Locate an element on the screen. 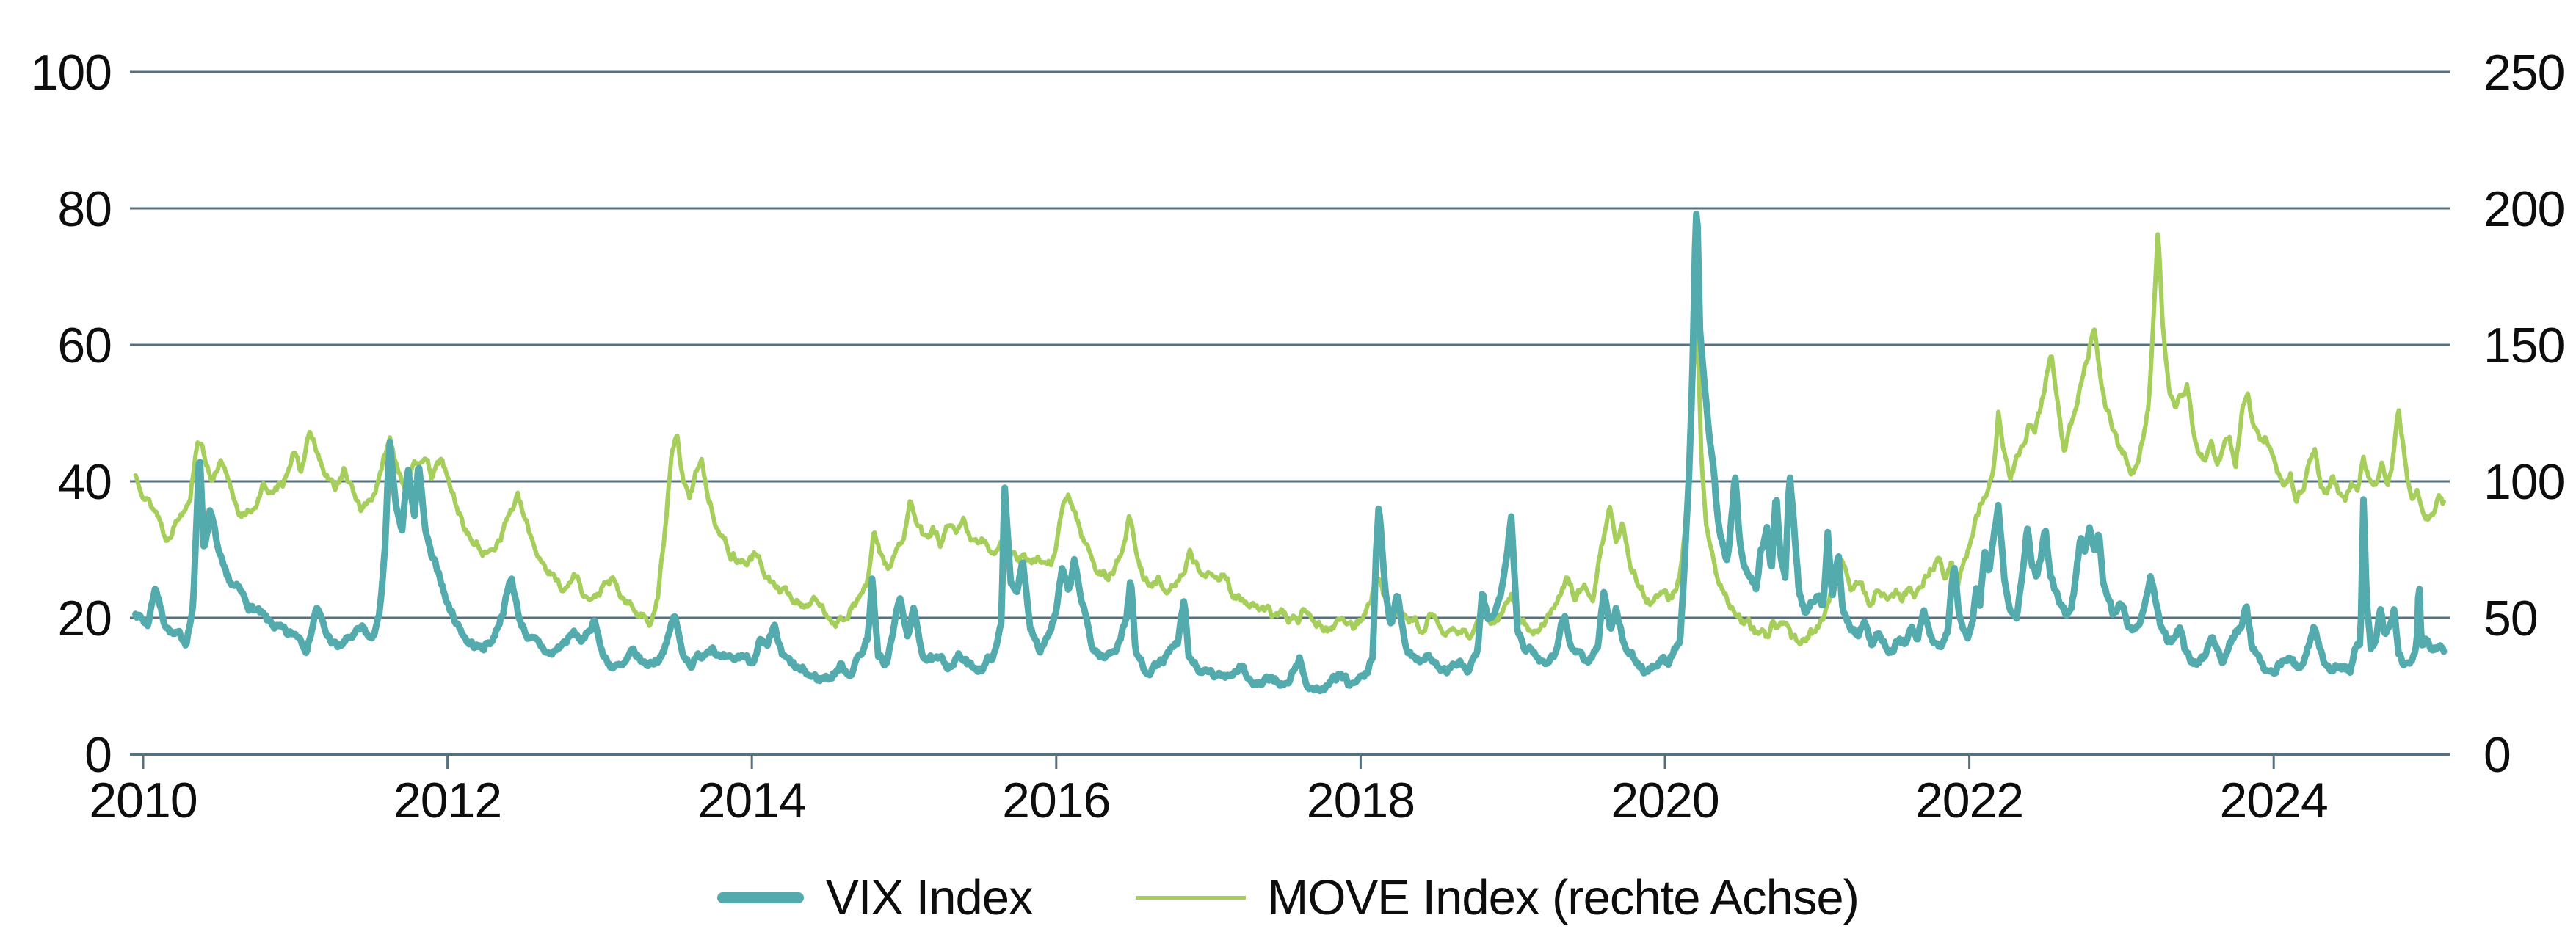 This screenshot has height=948, width=2576. y-axis-left-label: 20 is located at coordinates (85, 618).